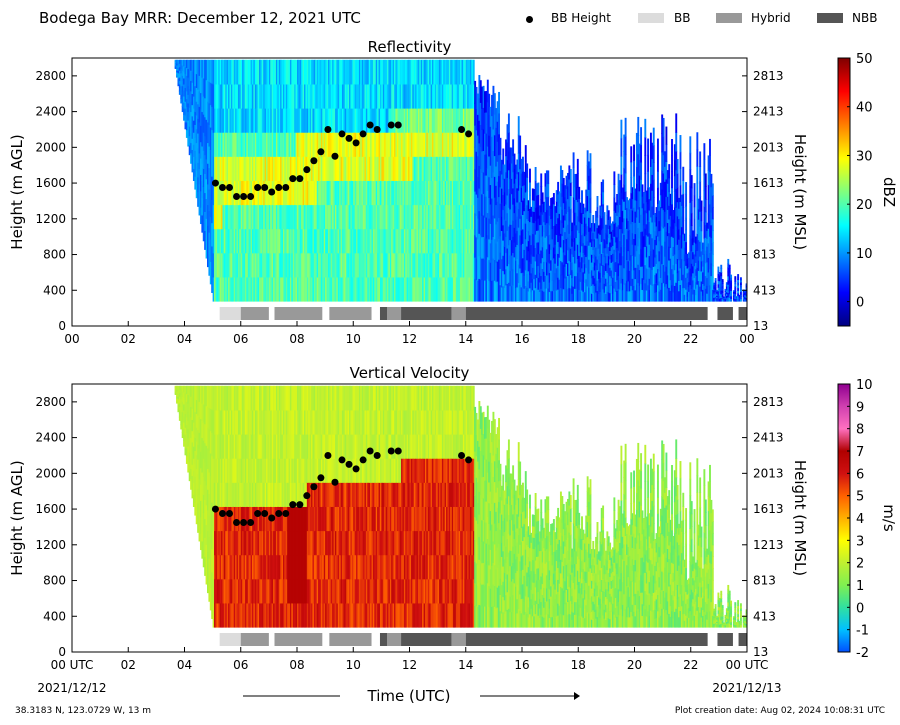  Describe the element at coordinates (410, 47) in the screenshot. I see `panel-title: Reflectivity` at that location.